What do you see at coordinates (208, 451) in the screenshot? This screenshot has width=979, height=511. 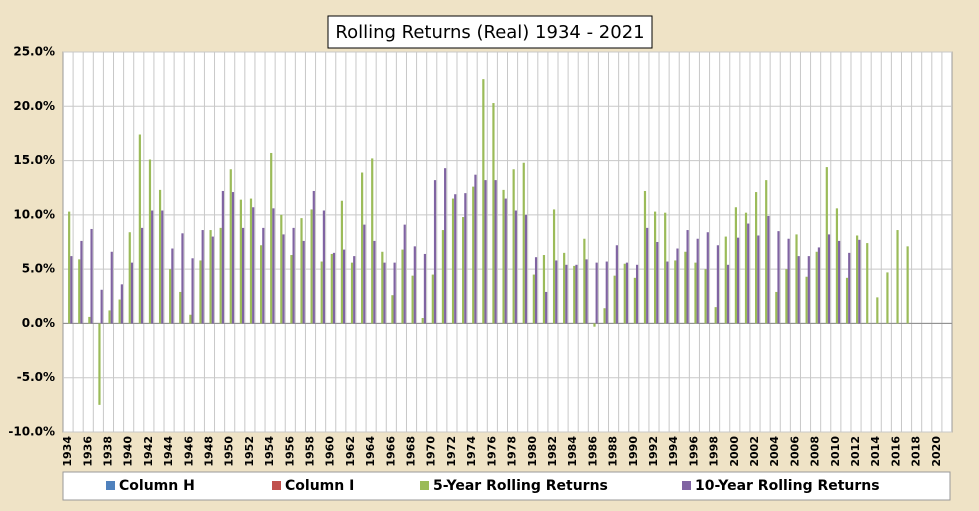 I see `x-tick-label: 1948` at bounding box center [208, 451].